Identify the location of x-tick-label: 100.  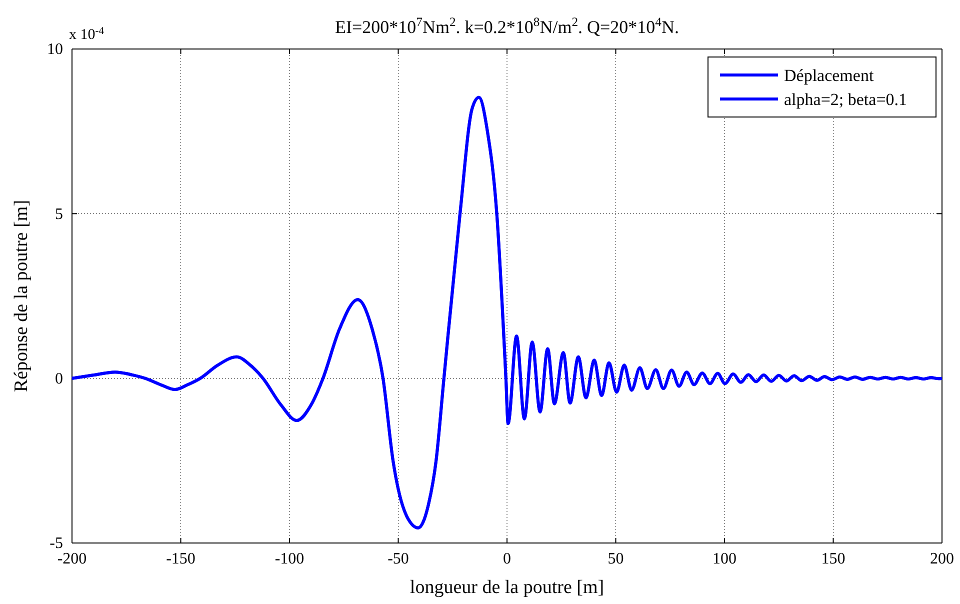
(724, 559).